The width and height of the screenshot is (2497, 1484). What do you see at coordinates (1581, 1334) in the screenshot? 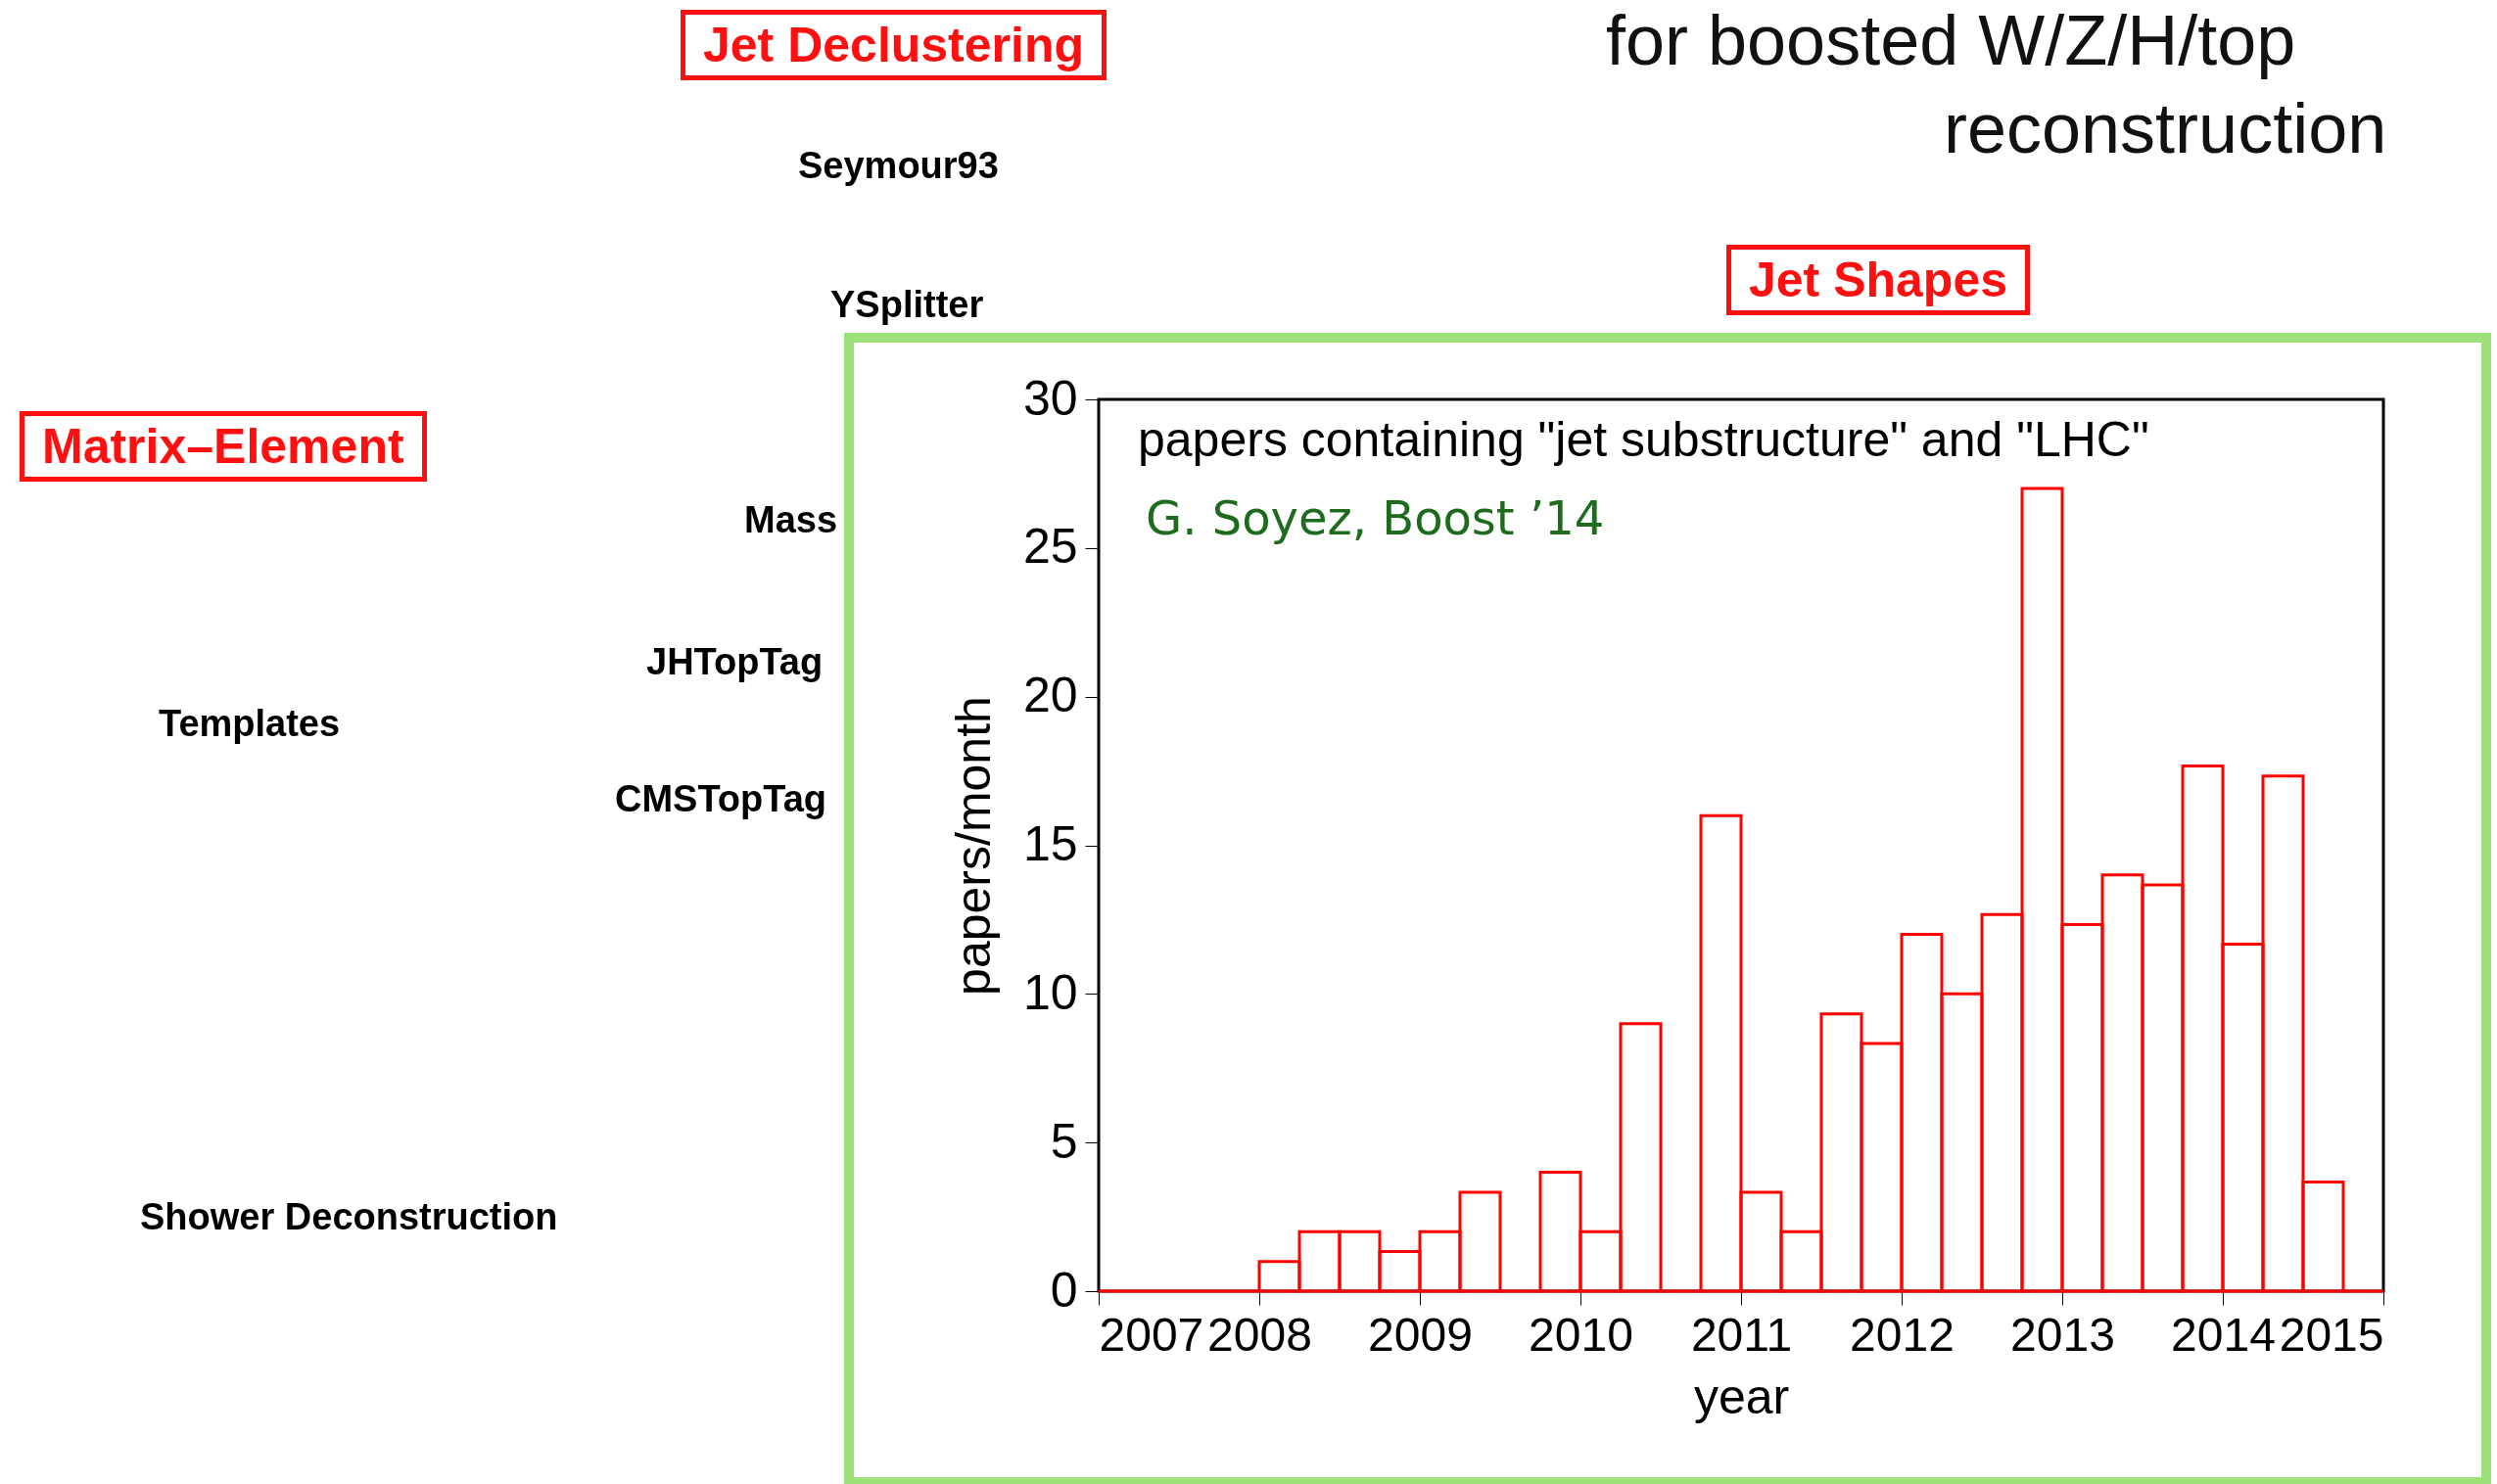
I see `x-tick-label: 2010` at bounding box center [1581, 1334].